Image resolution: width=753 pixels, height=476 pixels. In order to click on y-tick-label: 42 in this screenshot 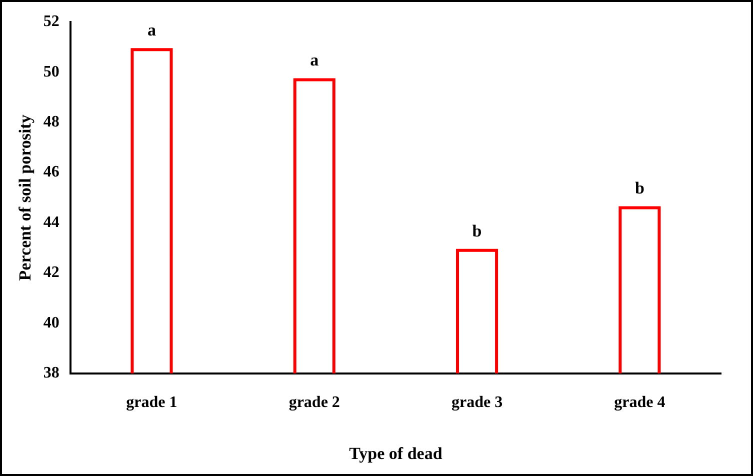, I will do `click(51, 273)`.